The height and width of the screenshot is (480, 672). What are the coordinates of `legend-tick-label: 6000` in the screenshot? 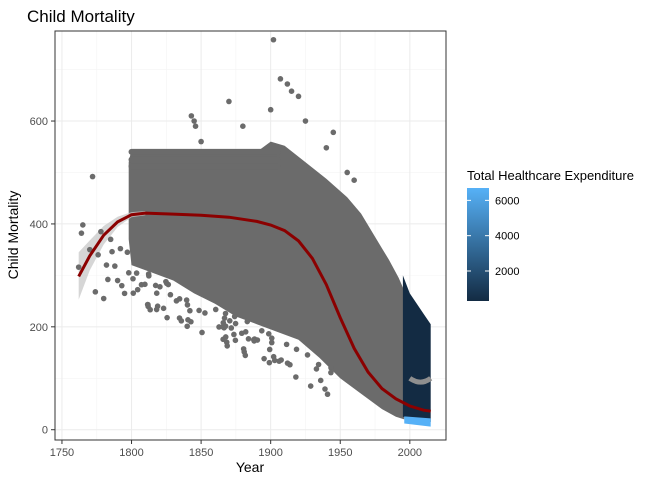 It's located at (507, 201).